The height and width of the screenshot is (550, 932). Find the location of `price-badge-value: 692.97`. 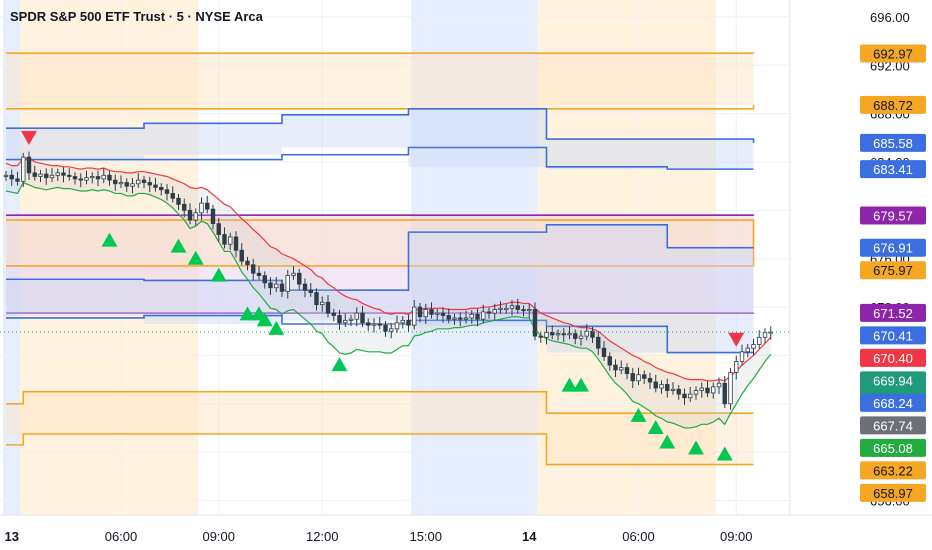

price-badge-value: 692.97 is located at coordinates (893, 54).